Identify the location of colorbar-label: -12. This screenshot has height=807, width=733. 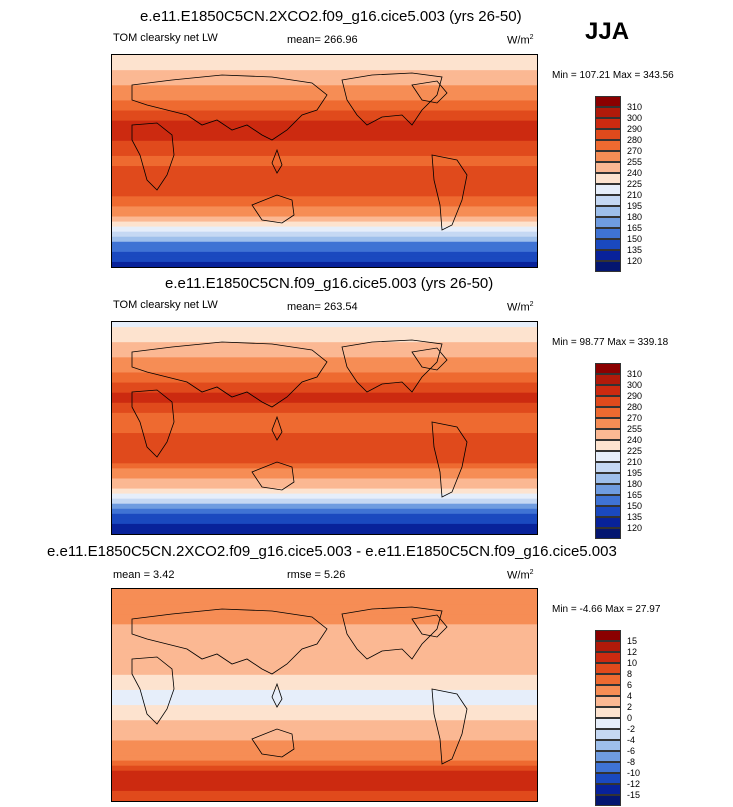
(634, 783).